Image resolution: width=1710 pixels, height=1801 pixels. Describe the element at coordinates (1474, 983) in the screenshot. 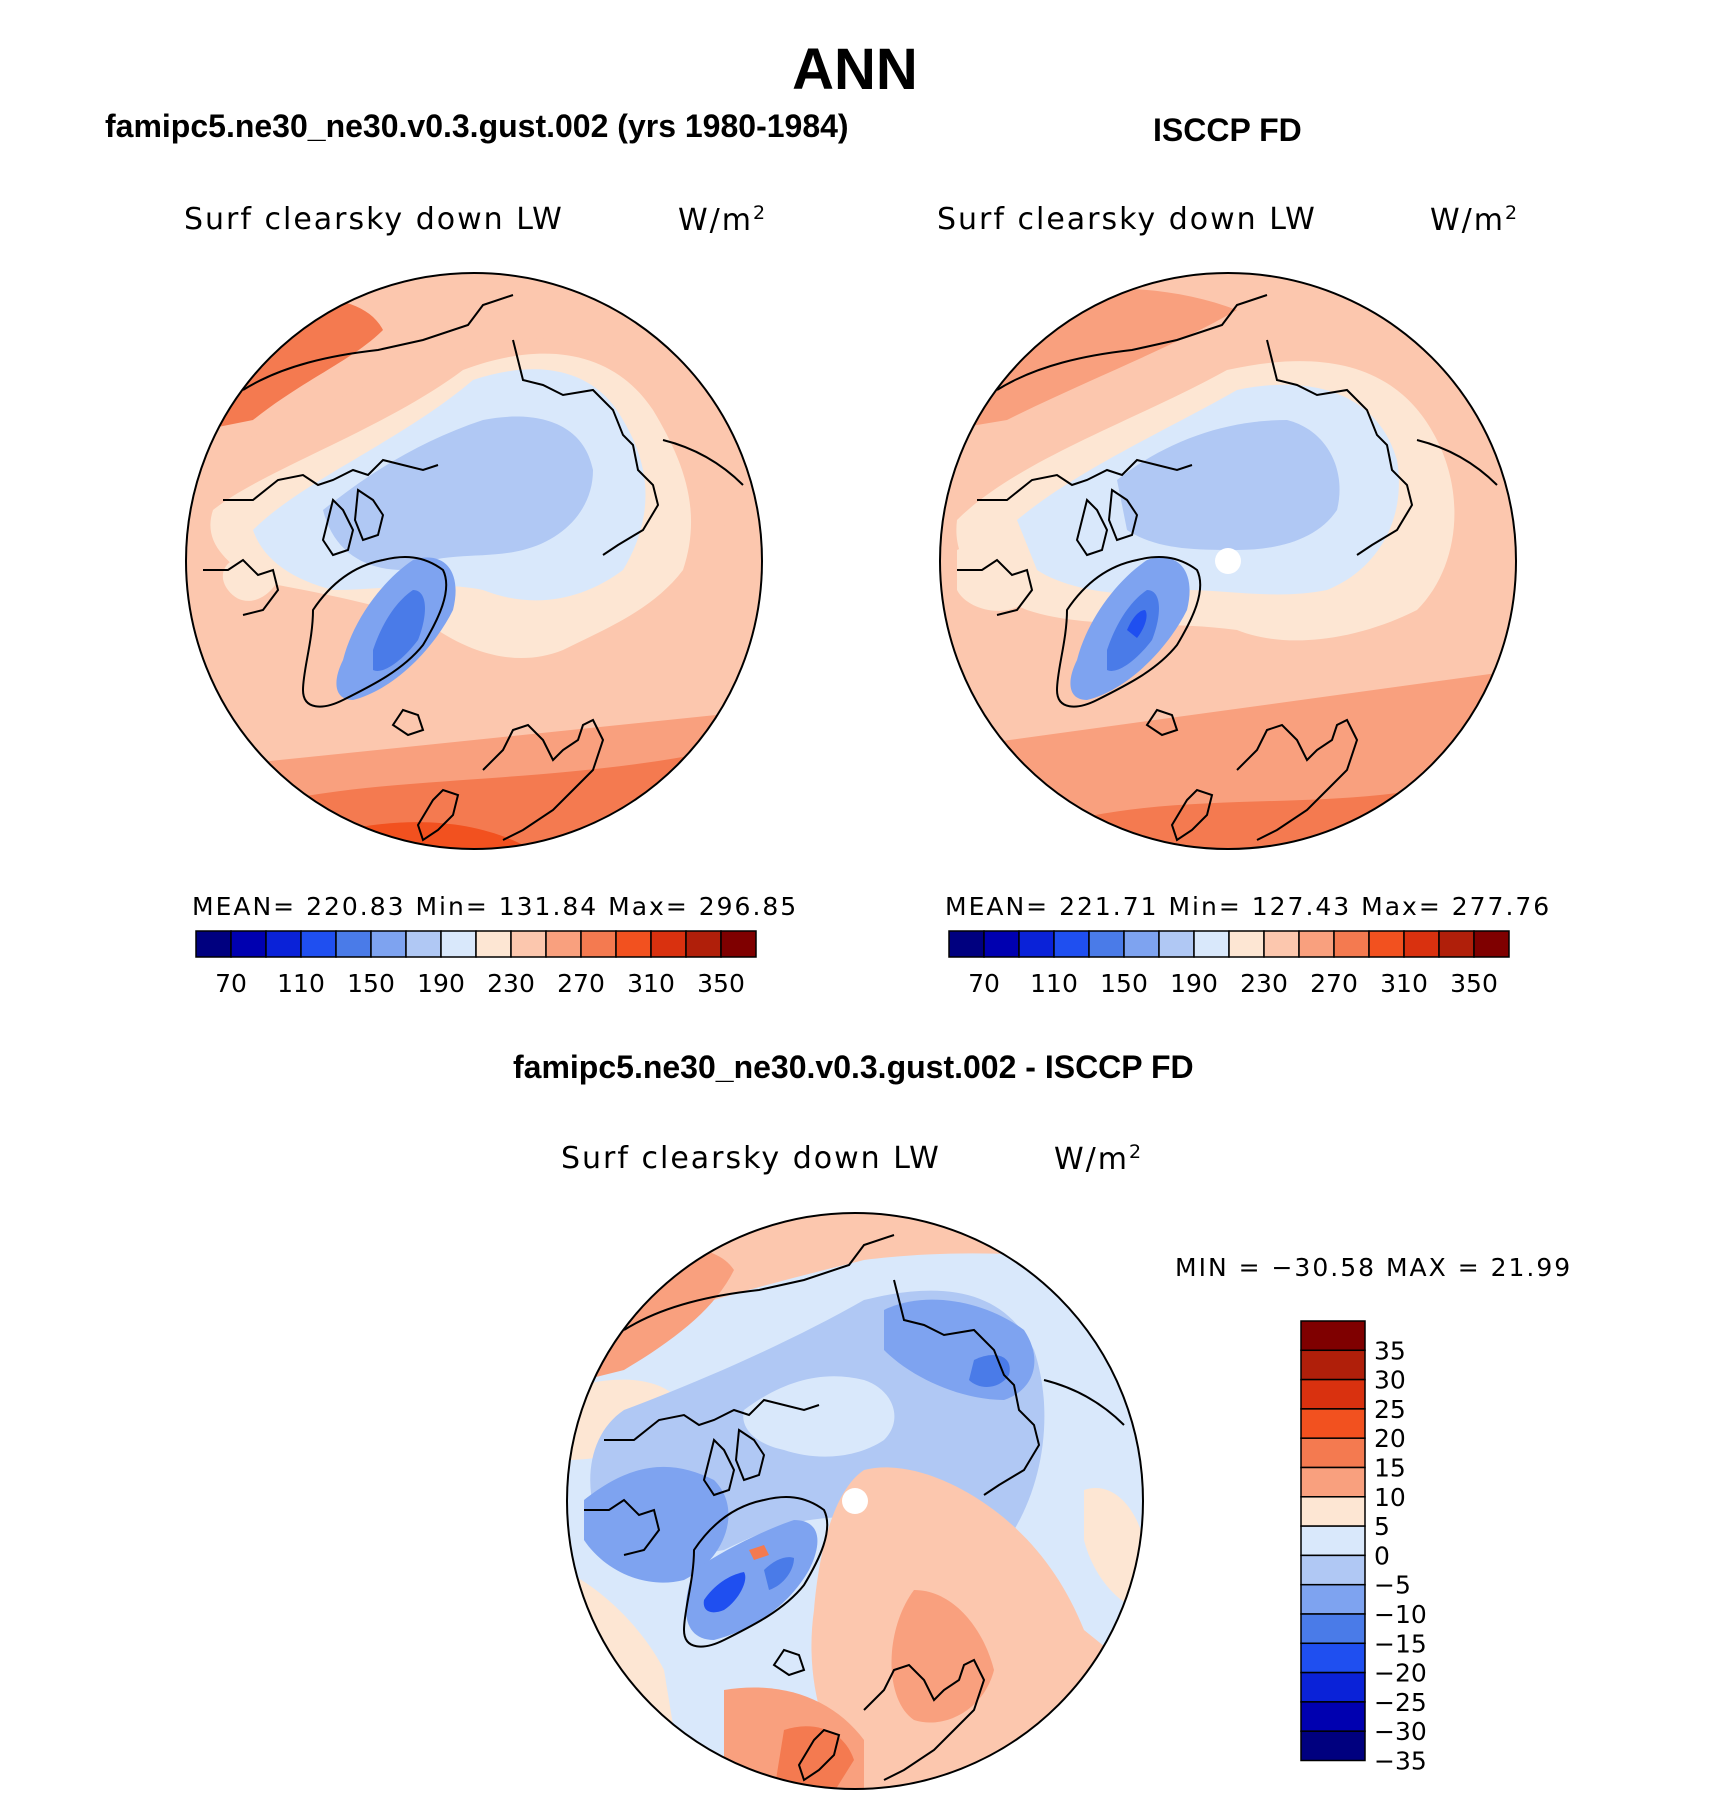

I see `panel-2-colorbar-tick-label: 350` at that location.